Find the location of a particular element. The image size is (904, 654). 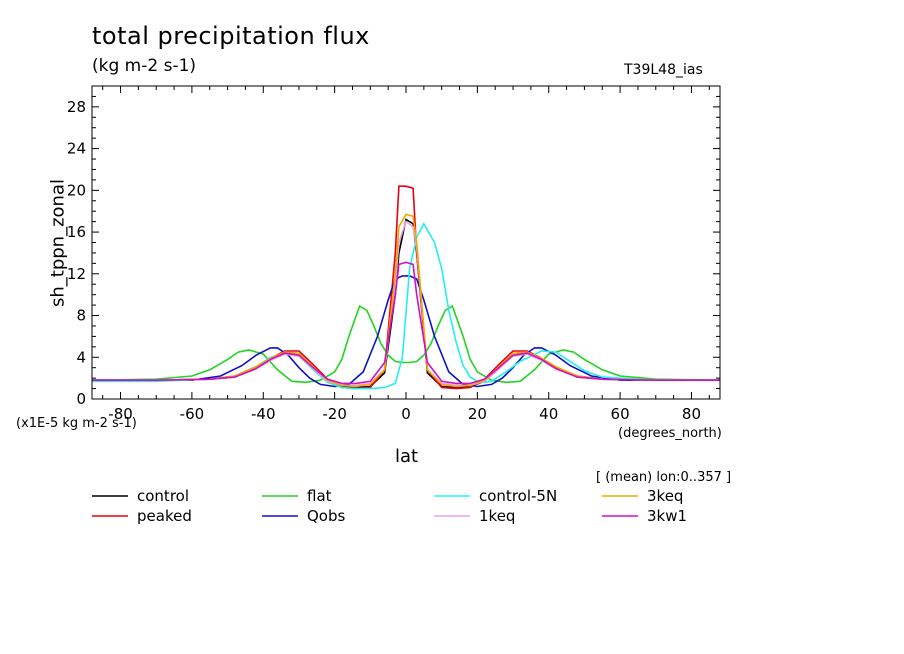

series-line-flat is located at coordinates (406, 344).